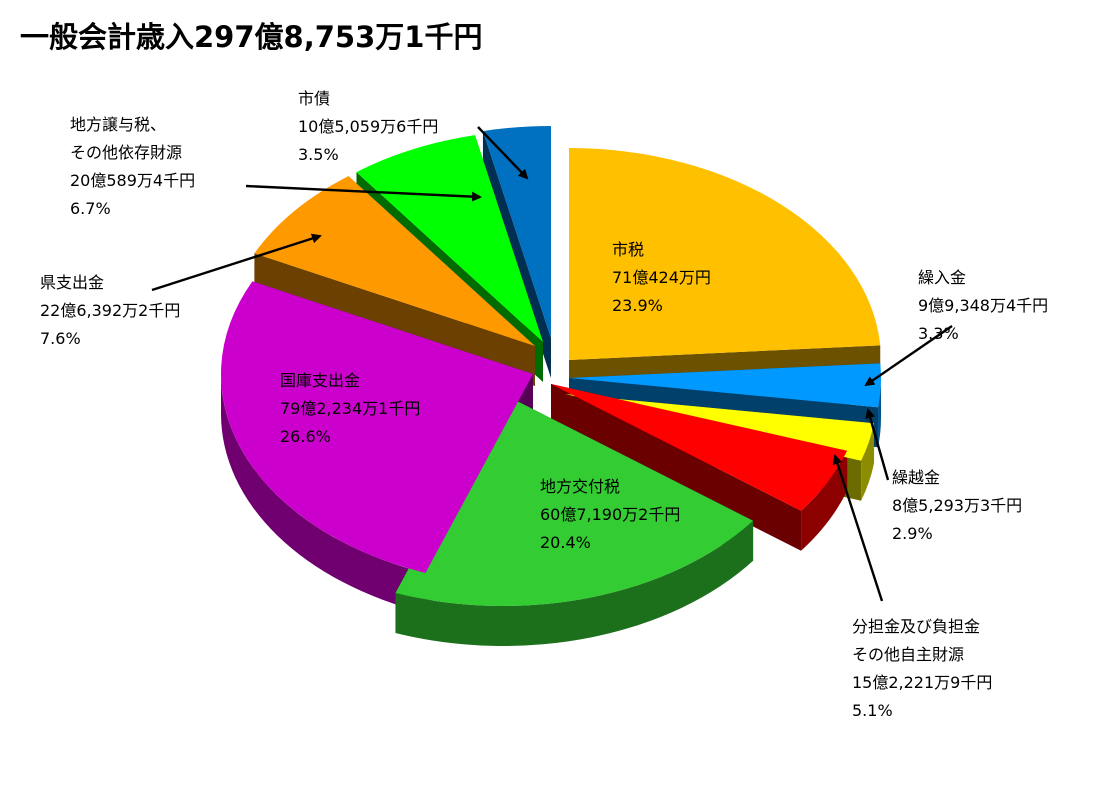 The height and width of the screenshot is (793, 1103). I want to click on slice-label: 地方譲与税、その他依存財源 20億589万4千円 6.7%, so click(132, 166).